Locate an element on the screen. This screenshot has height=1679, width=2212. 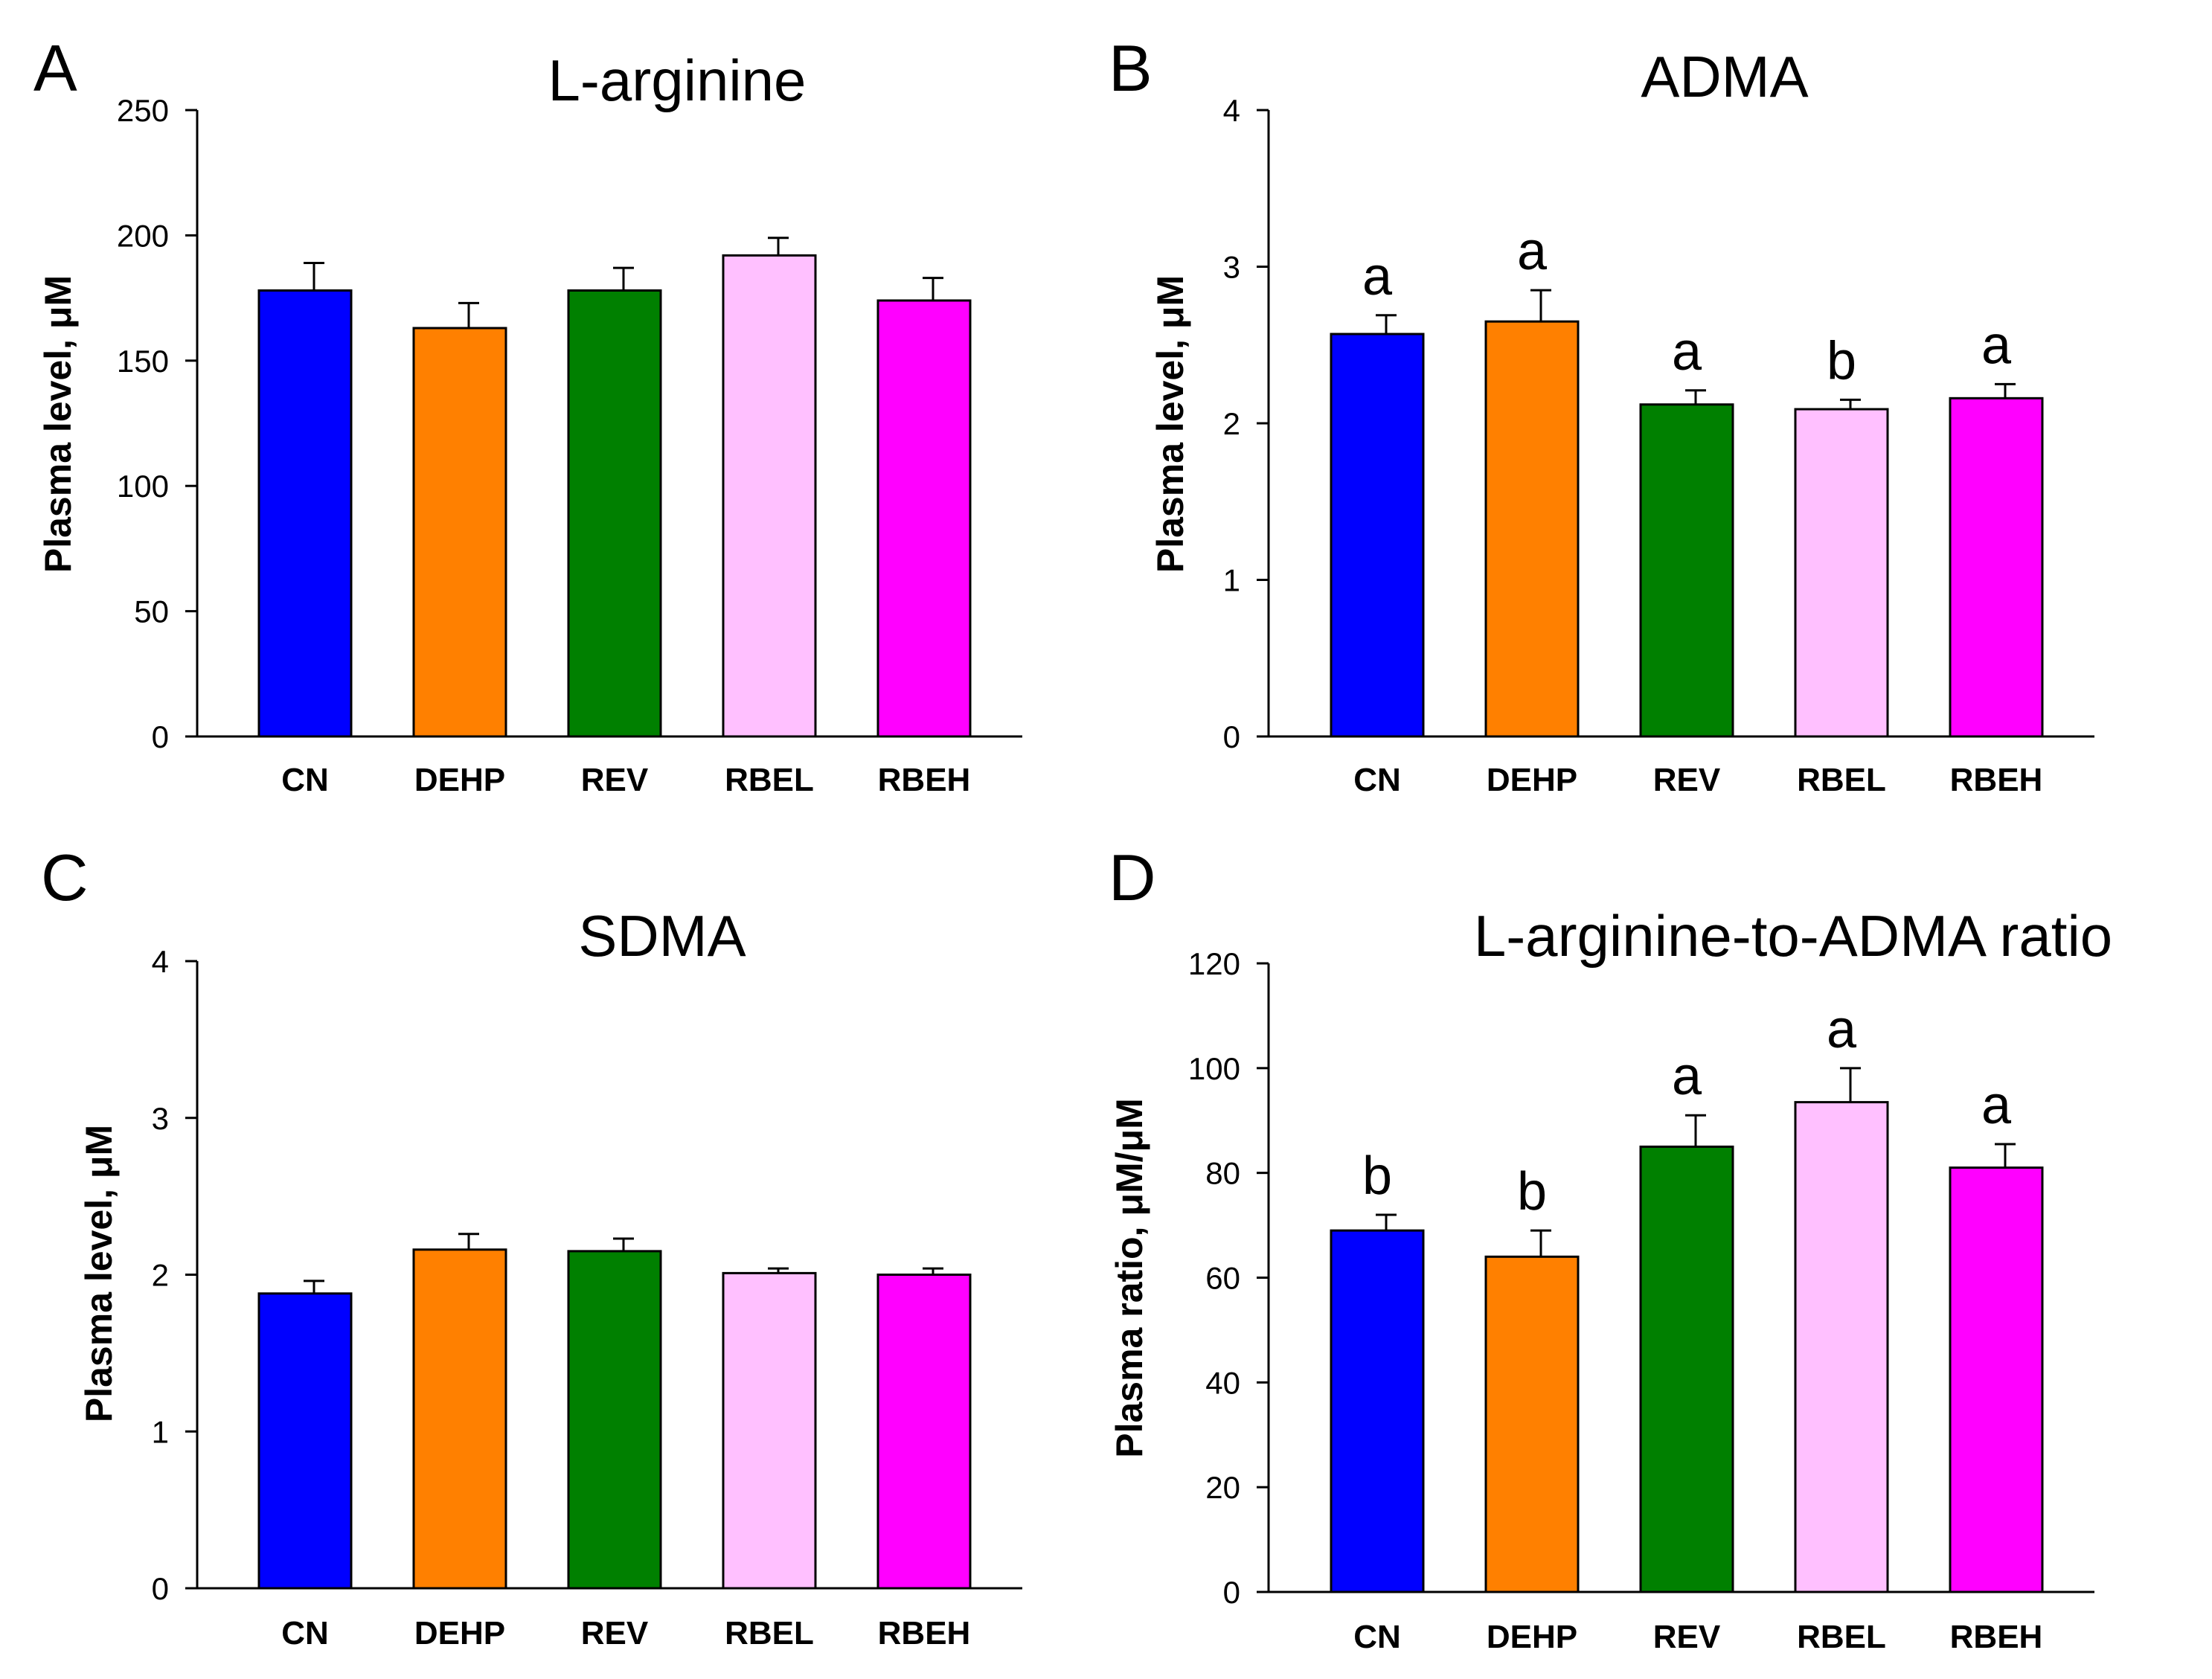
panel-a-category-label: CN is located at coordinates (305, 780).